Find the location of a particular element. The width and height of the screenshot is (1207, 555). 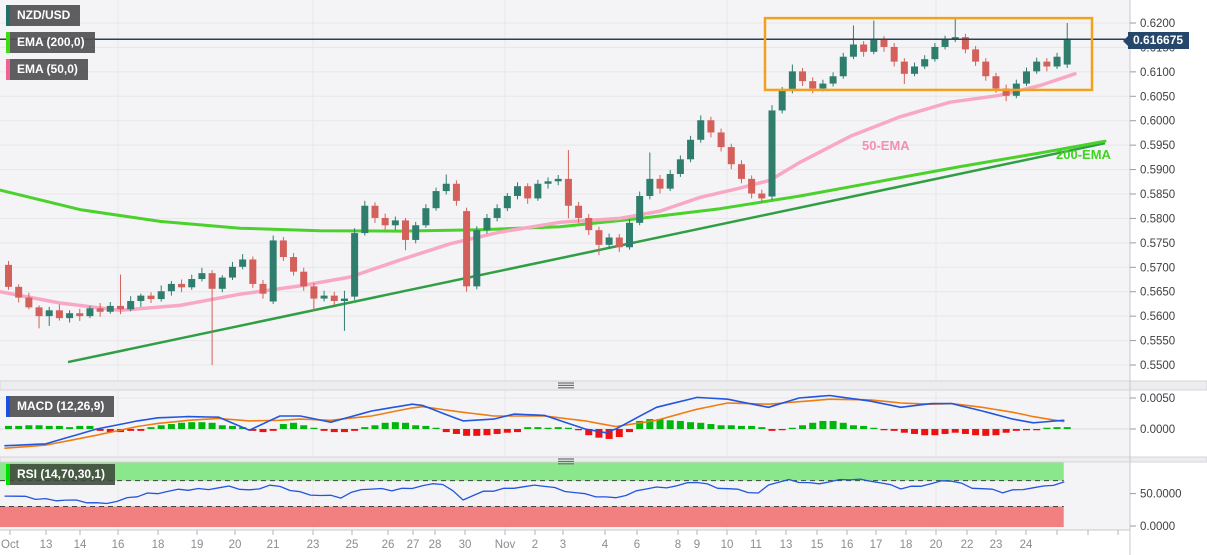

svg-text: 3 is located at coordinates (563, 545).